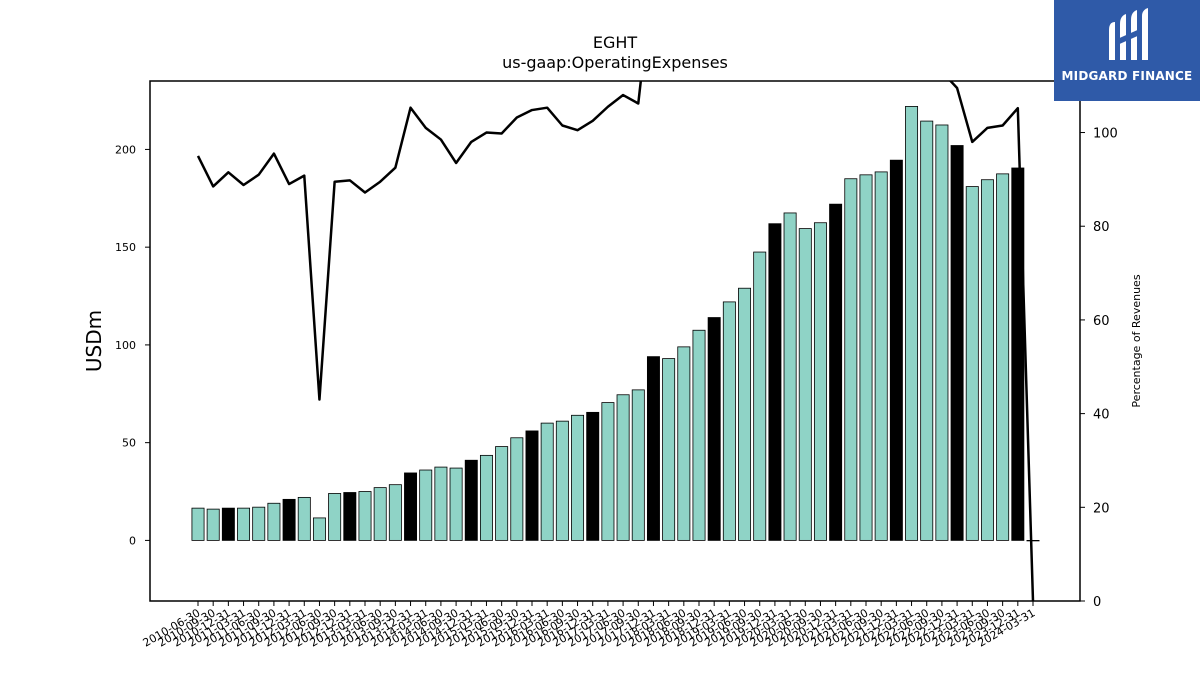 The height and width of the screenshot is (679, 1200). Describe the element at coordinates (129, 443) in the screenshot. I see `y-tick-label: 50` at that location.